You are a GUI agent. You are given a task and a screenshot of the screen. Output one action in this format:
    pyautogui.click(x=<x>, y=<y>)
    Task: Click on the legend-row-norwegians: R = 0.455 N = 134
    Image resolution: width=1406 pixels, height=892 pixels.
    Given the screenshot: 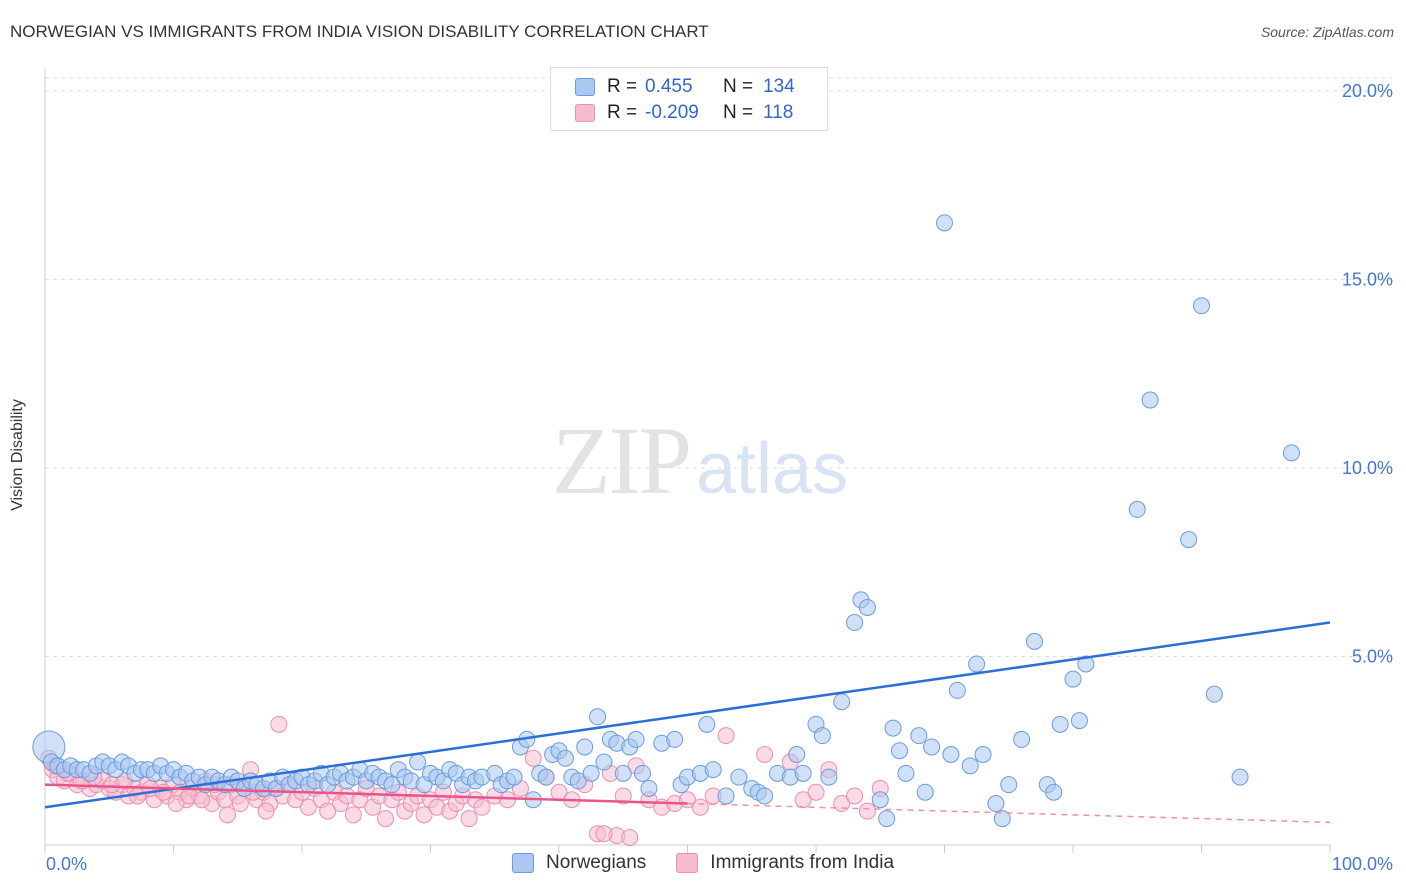 What is the action you would take?
    pyautogui.click(x=685, y=87)
    